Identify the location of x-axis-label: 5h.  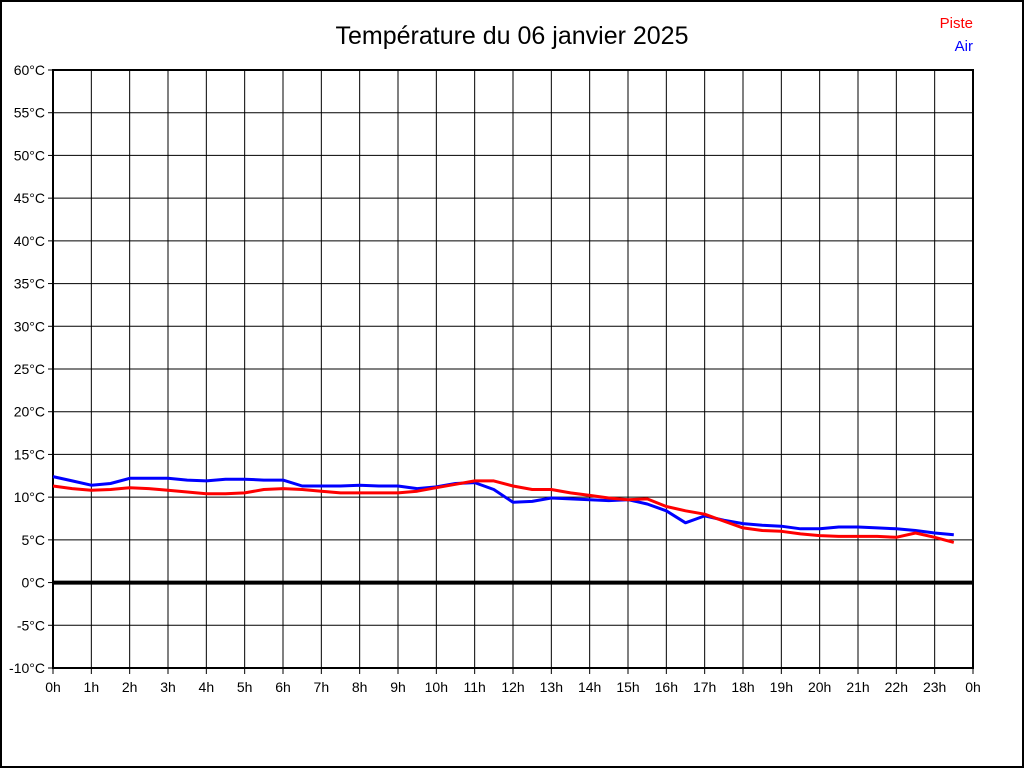
(245, 687).